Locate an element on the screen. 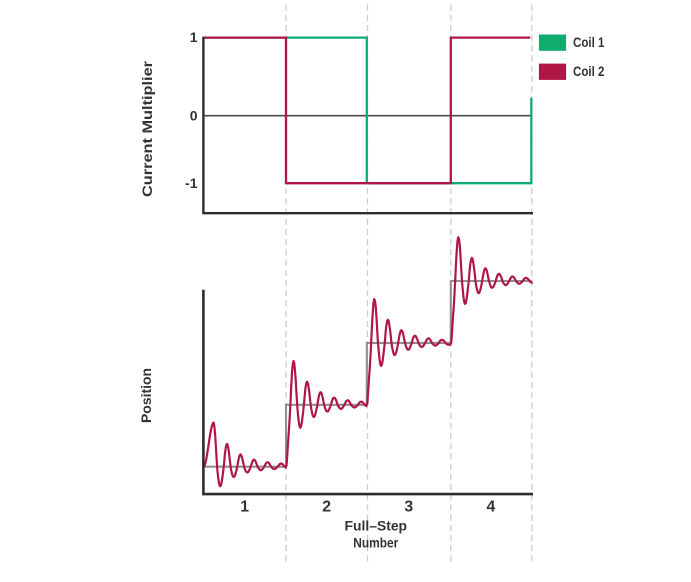 The width and height of the screenshot is (691, 582). svg-text: Full–Step is located at coordinates (376, 526).